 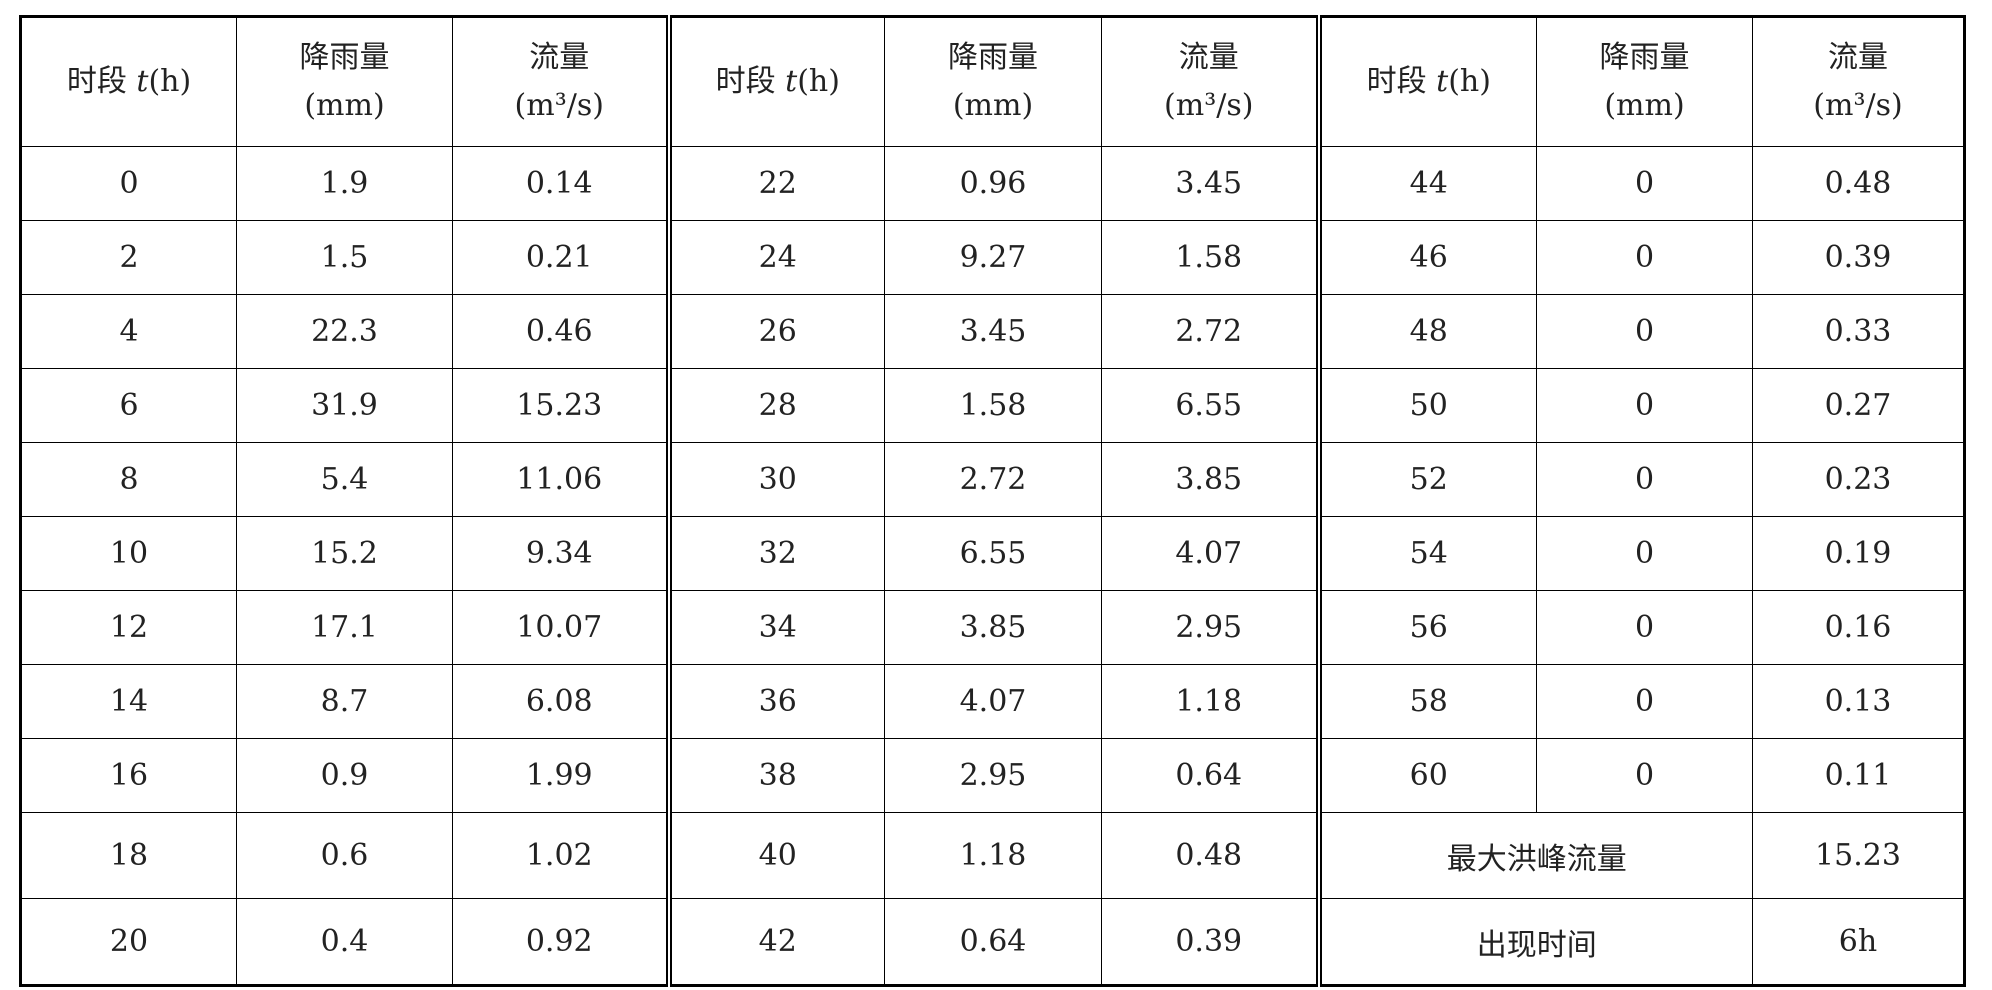 What do you see at coordinates (560, 405) in the screenshot?
I see `table-cell: 15.23` at bounding box center [560, 405].